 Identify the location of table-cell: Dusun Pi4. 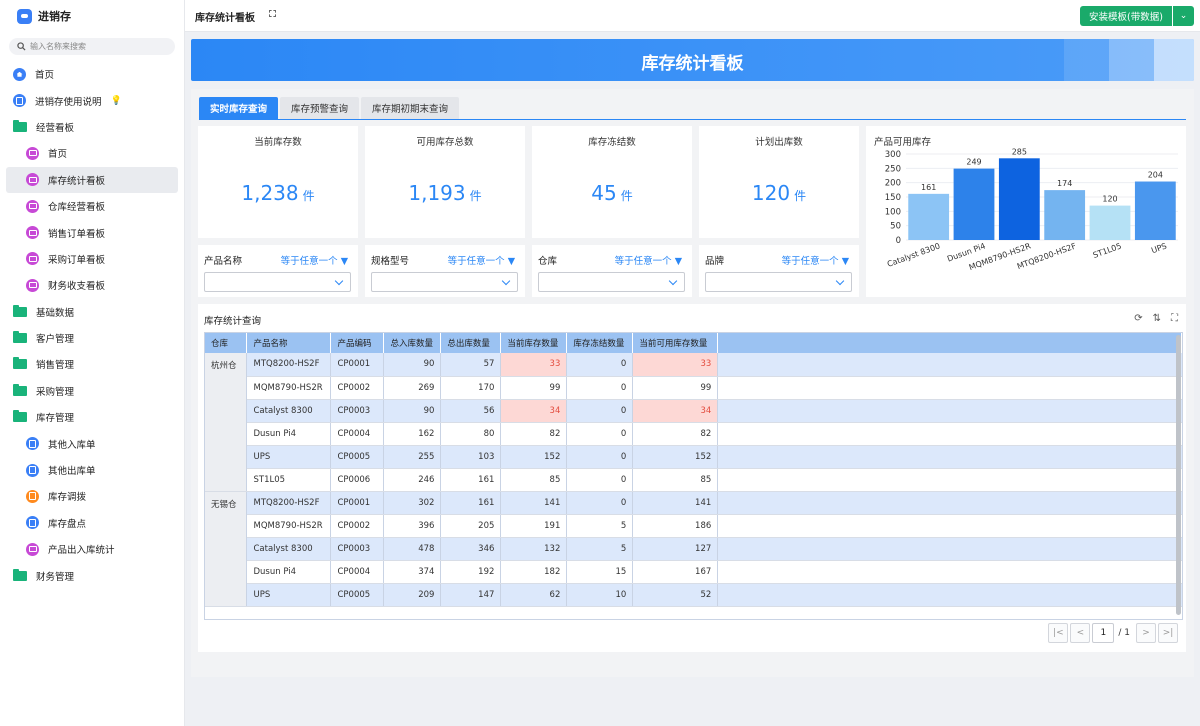
(289, 434).